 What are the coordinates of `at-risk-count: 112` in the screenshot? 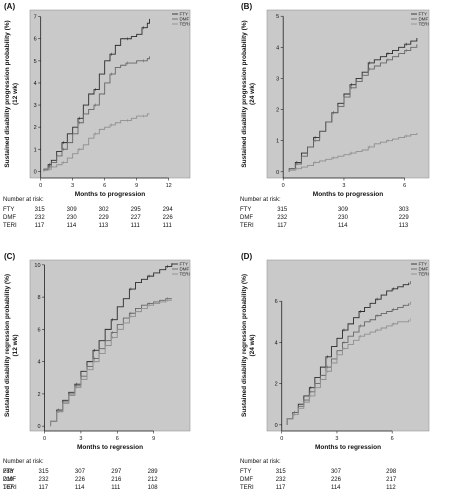 It's located at (391, 488).